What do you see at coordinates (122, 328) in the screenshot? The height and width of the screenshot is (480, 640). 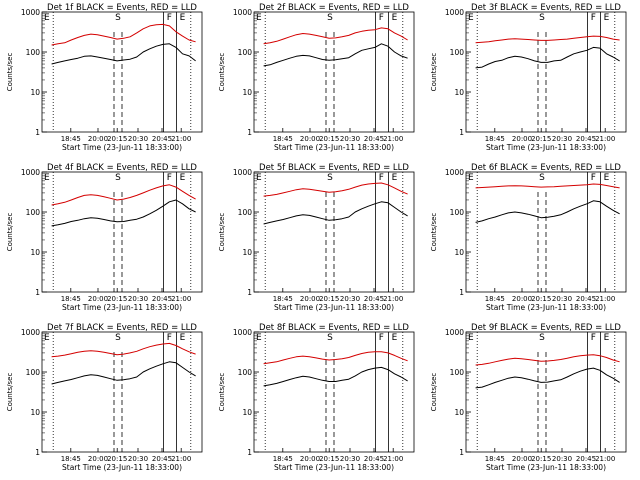 I see `panel-title: Det 7f BLACK = Events, RED = LLD` at bounding box center [122, 328].